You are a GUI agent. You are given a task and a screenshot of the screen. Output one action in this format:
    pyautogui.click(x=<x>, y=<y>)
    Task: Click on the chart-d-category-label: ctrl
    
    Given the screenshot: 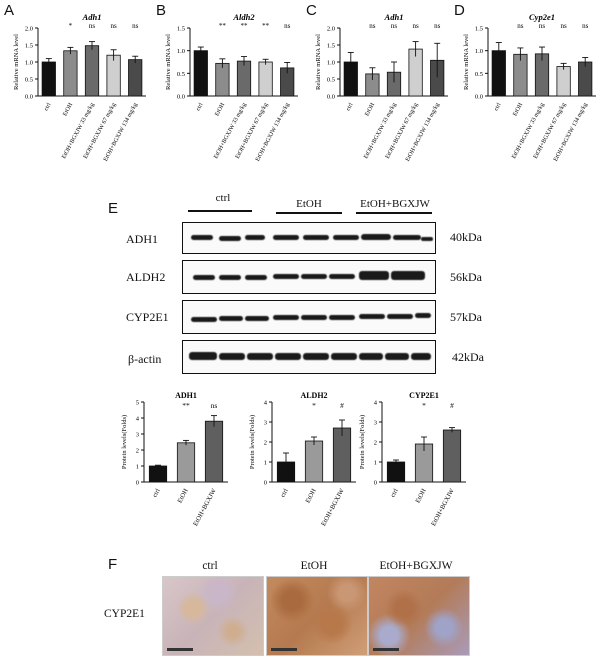 What is the action you would take?
    pyautogui.click(x=498, y=107)
    